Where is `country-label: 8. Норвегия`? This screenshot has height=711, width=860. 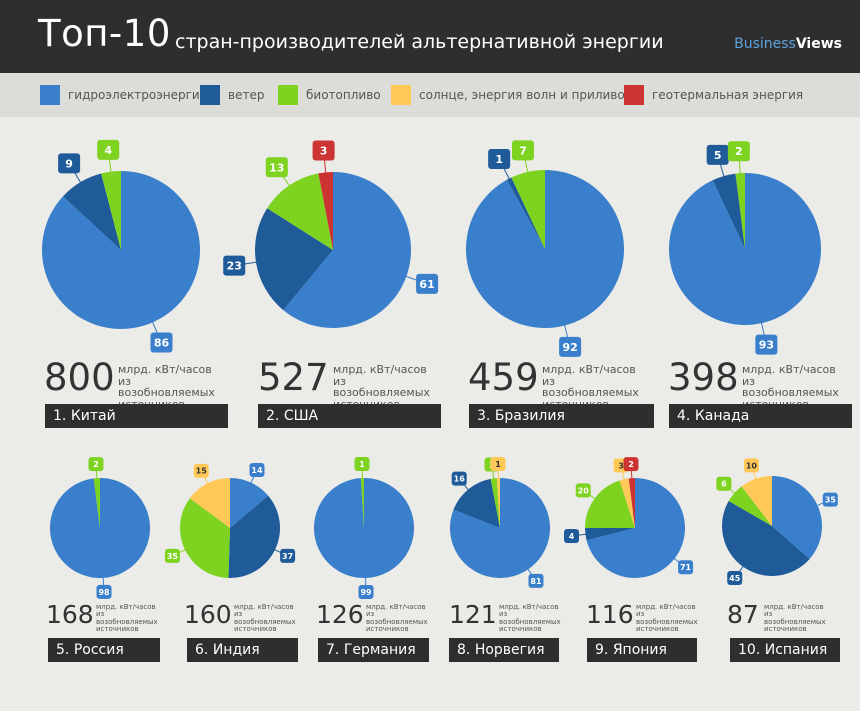 country-label: 8. Норвегия is located at coordinates (504, 650).